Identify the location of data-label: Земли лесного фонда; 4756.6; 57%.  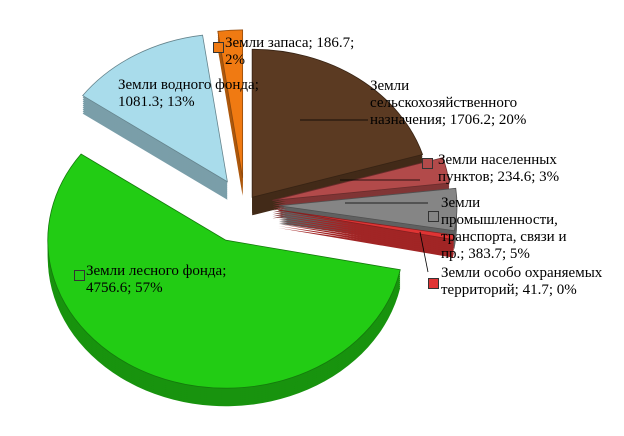
(156, 279).